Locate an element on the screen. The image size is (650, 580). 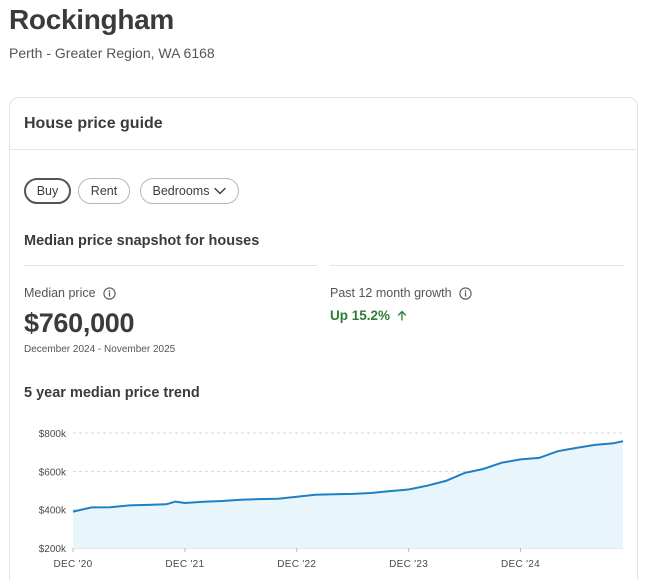
trend-title: 5 year median price trend is located at coordinates (112, 393).